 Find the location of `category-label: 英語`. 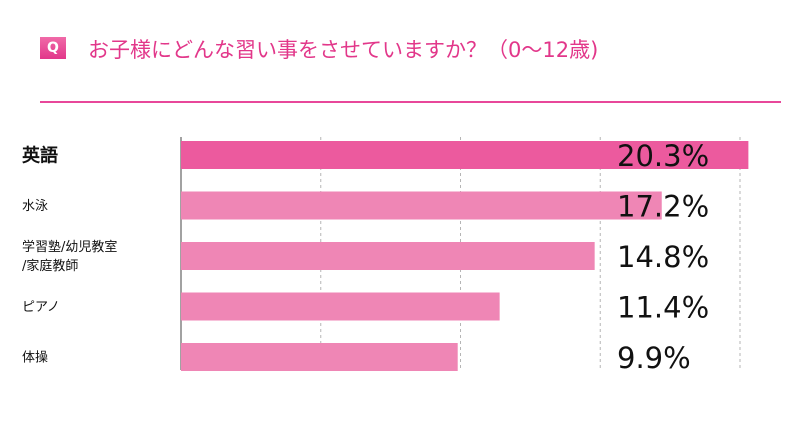

category-label: 英語 is located at coordinates (39, 155).